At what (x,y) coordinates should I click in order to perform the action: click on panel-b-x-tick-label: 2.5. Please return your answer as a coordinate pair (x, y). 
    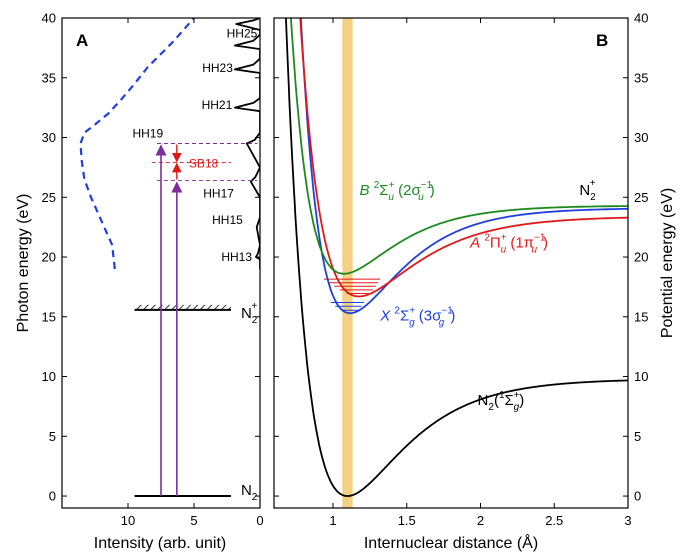
    Looking at the image, I should click on (554, 520).